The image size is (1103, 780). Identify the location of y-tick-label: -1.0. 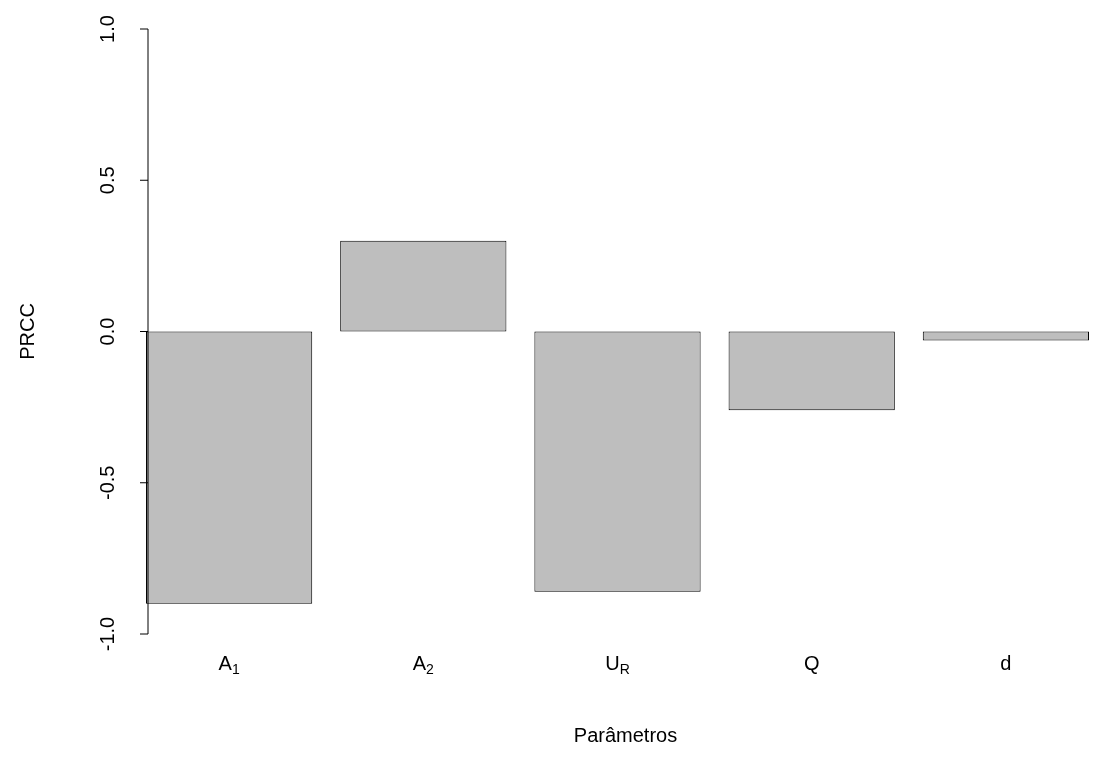
(106, 634).